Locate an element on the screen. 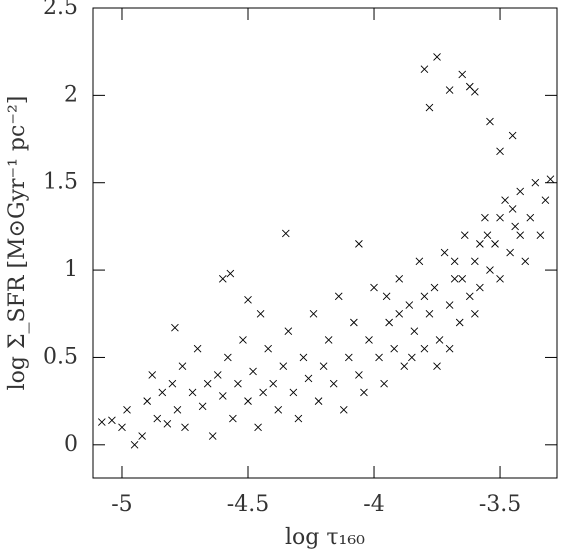  x-tick-label: -4 is located at coordinates (373, 504).